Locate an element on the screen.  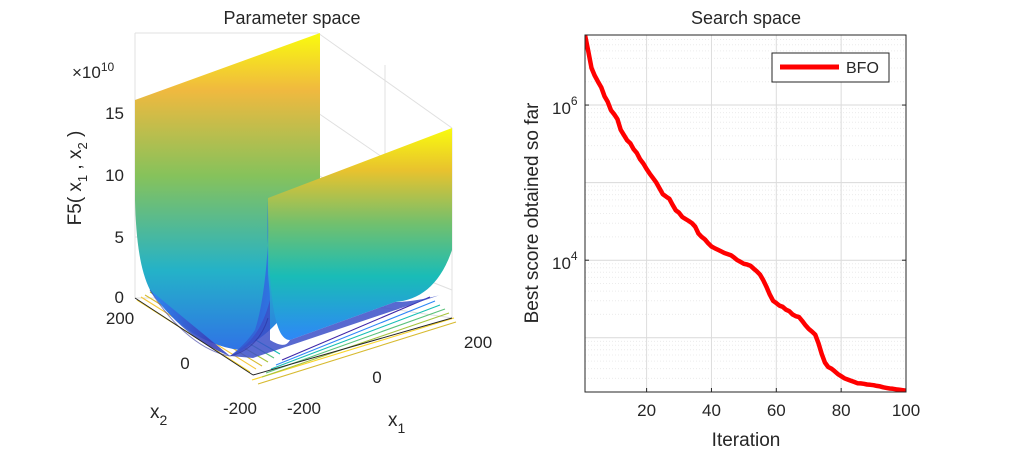
x-tick-label: 200 is located at coordinates (478, 342).